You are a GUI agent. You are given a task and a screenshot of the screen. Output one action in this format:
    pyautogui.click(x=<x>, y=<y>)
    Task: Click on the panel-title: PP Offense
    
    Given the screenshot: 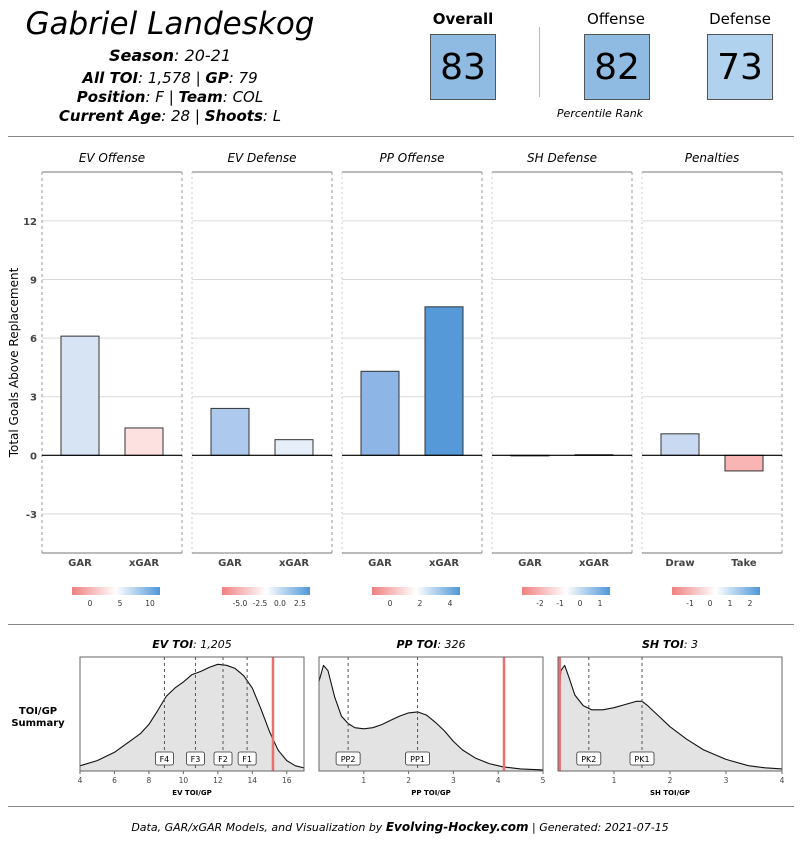 What is the action you would take?
    pyautogui.click(x=411, y=158)
    